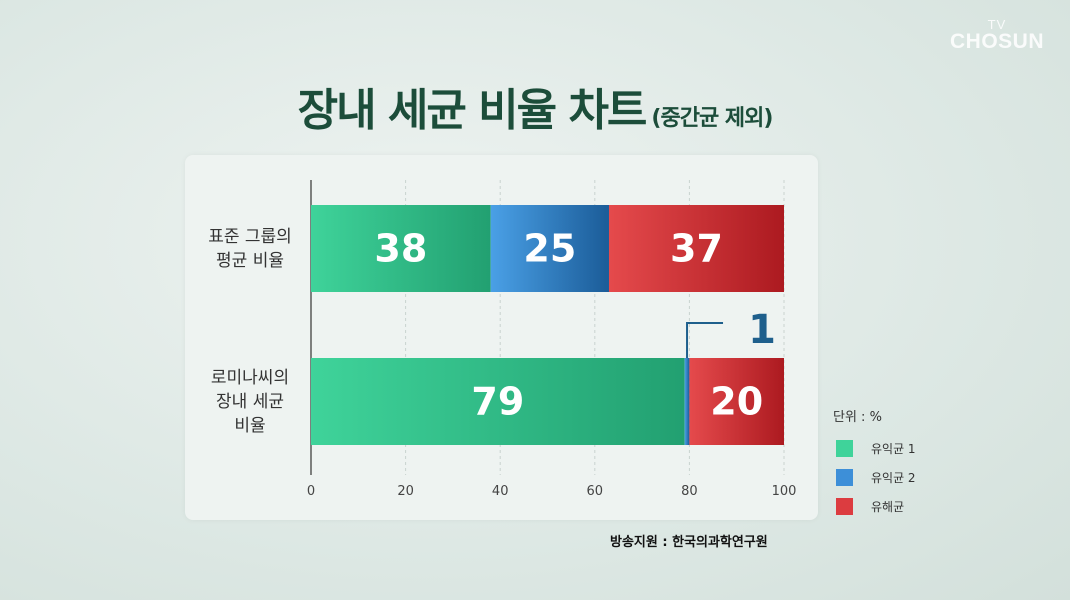 The height and width of the screenshot is (600, 1070). What do you see at coordinates (250, 426) in the screenshot?
I see `row-label-line: 비율` at bounding box center [250, 426].